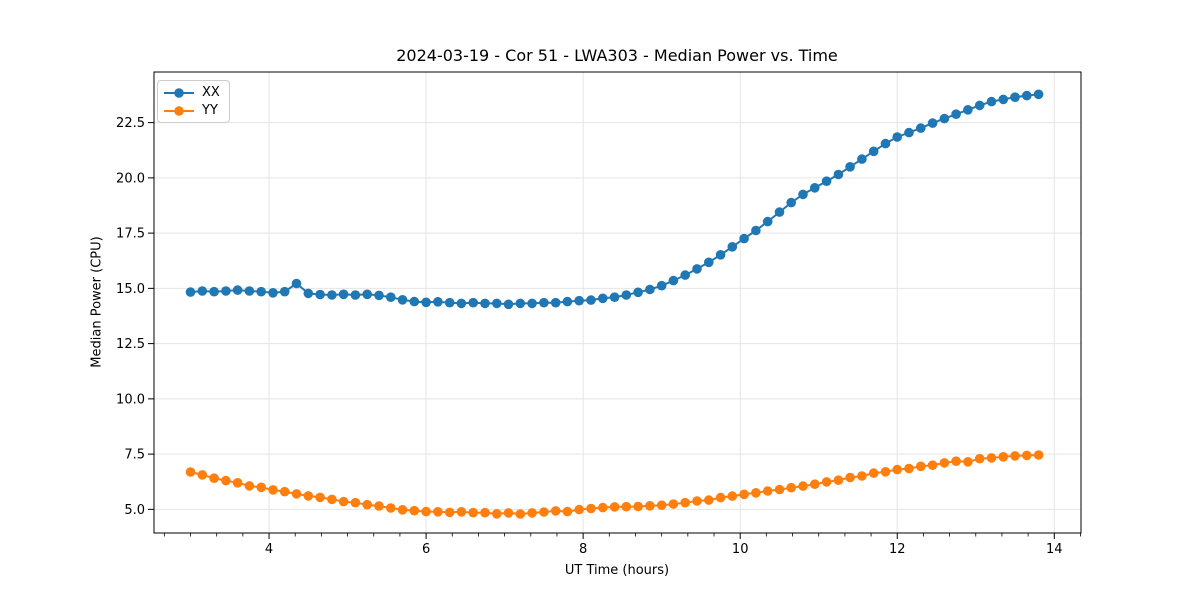 This screenshot has height=600, width=1200. What do you see at coordinates (130, 399) in the screenshot?
I see `y-tick-label: 10.0` at bounding box center [130, 399].